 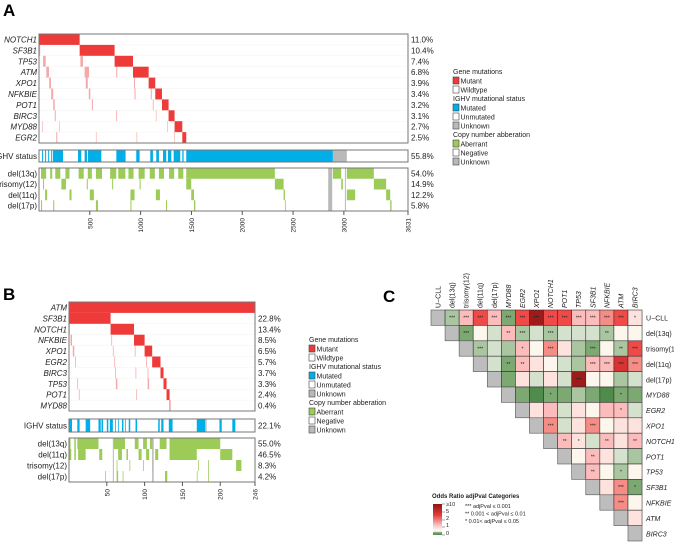 I want to click on row-label: BIRC3, so click(x=656, y=534).